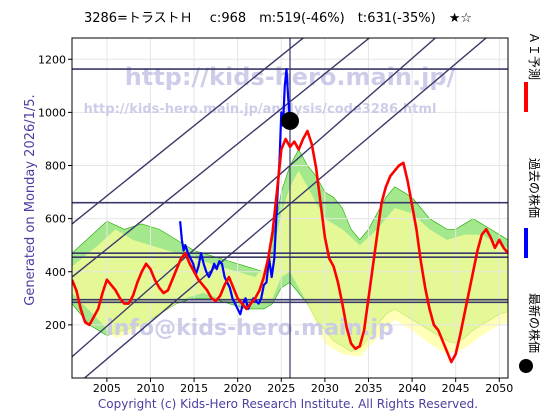 The width and height of the screenshot is (560, 420). Describe the element at coordinates (55, 166) in the screenshot. I see `y-tick-label: 800` at that location.